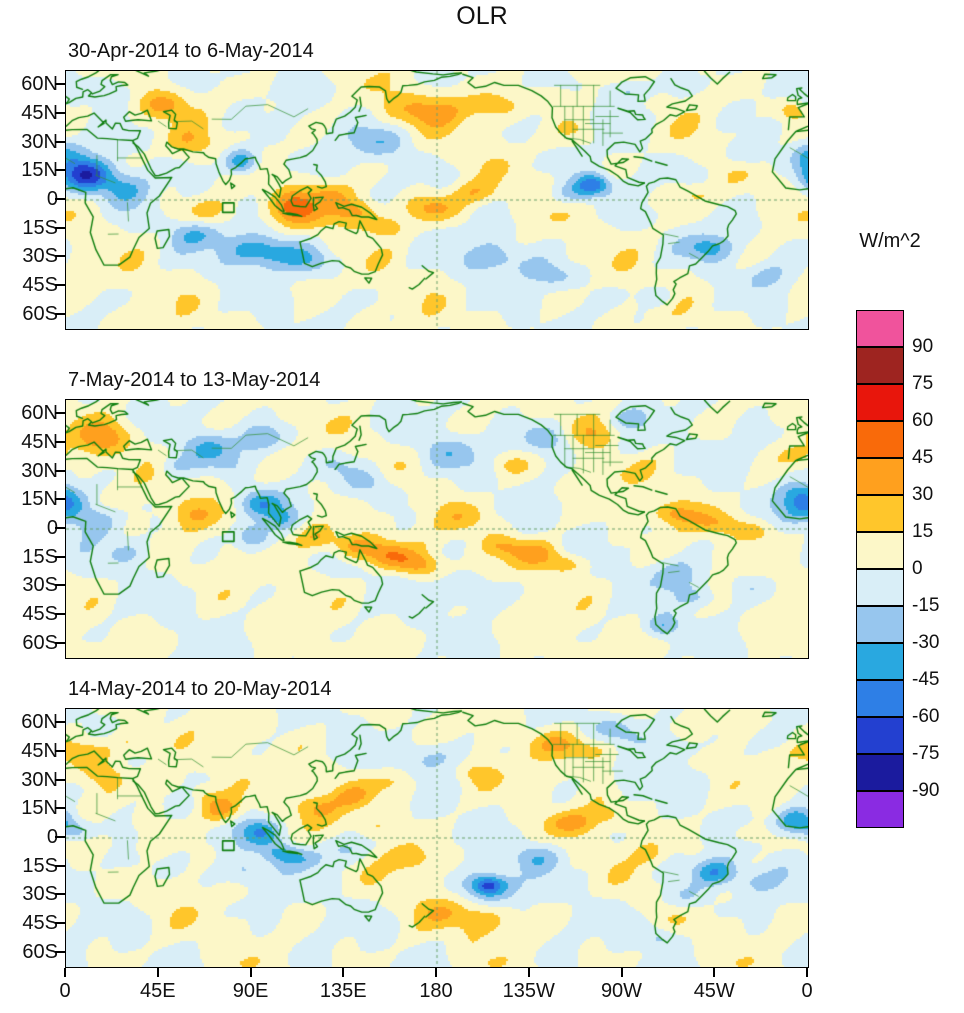 Image resolution: width=964 pixels, height=1013 pixels. What do you see at coordinates (714, 991) in the screenshot?
I see `lon-tick-label: 45W` at bounding box center [714, 991].